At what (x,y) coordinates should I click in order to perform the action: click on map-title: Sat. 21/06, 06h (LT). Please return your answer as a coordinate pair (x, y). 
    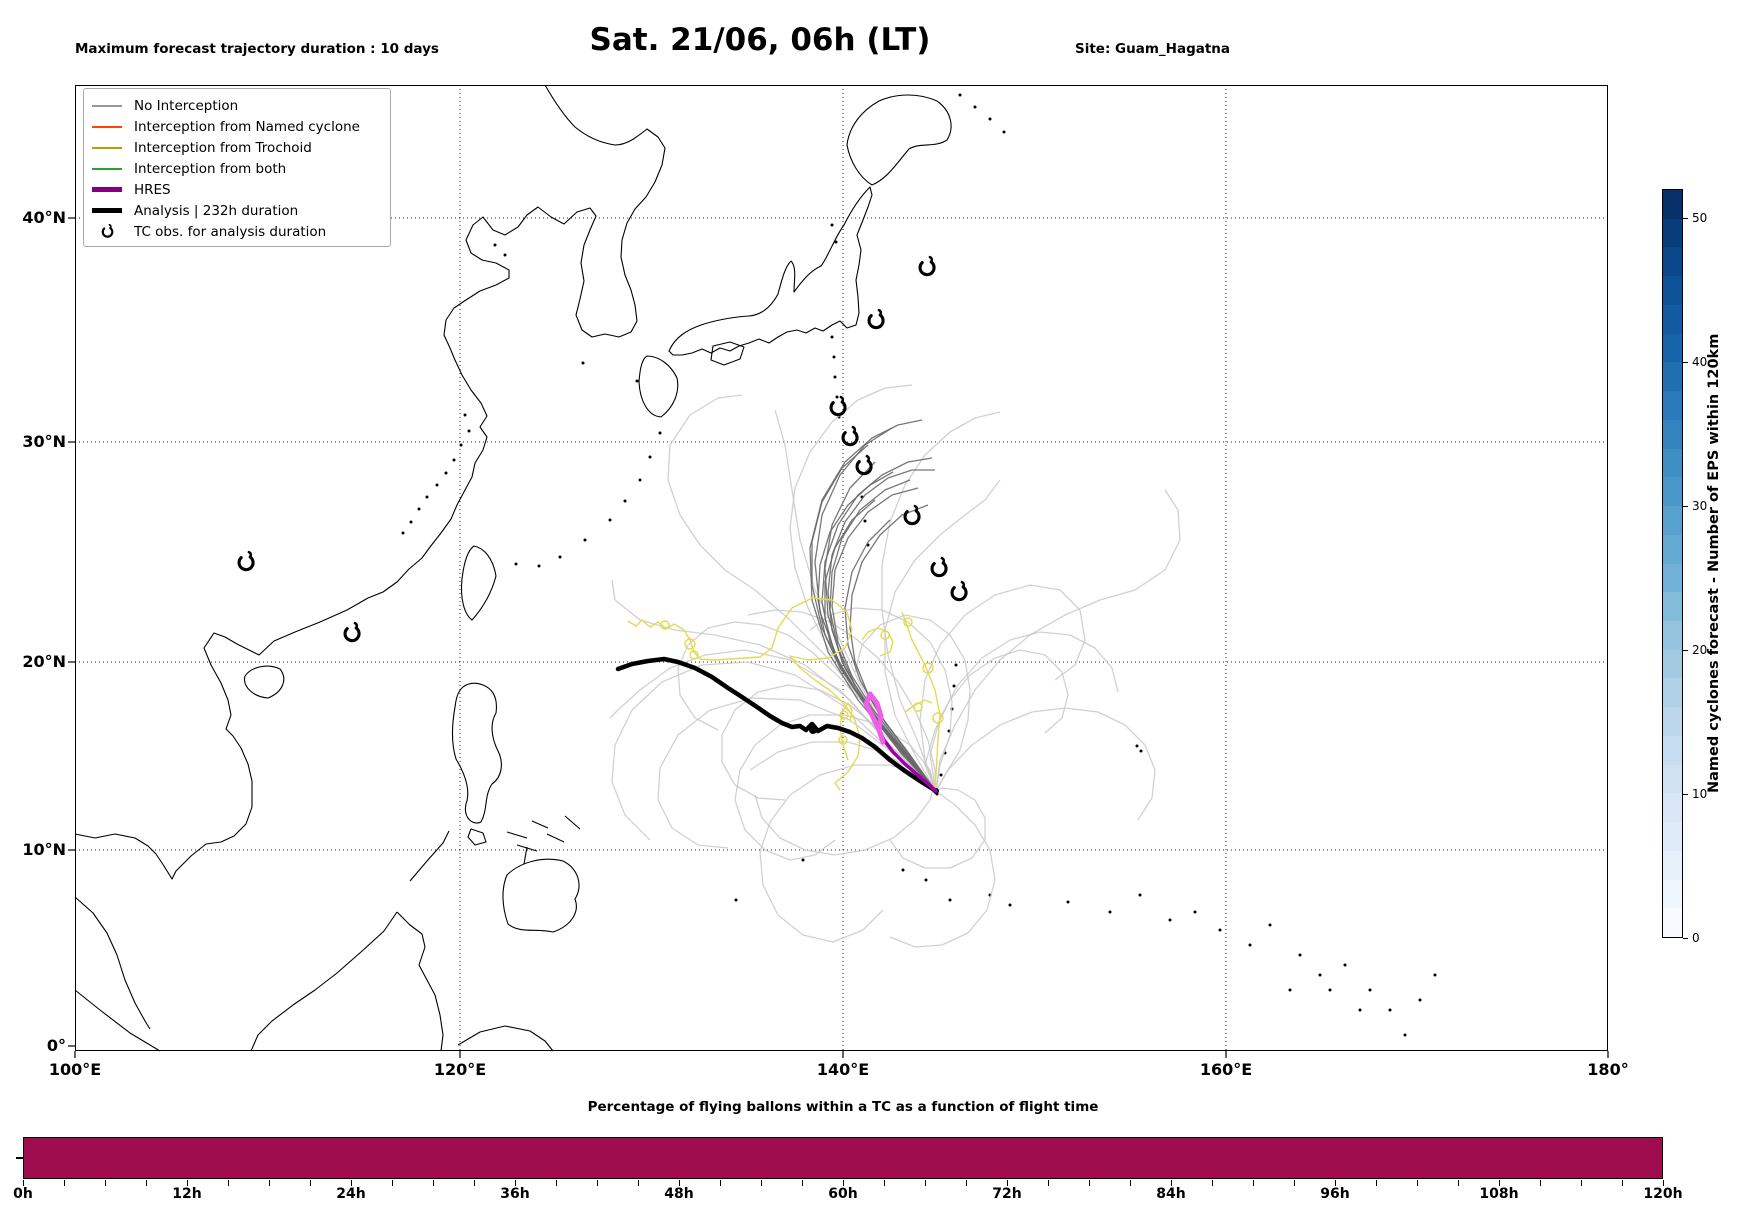
    Looking at the image, I should click on (760, 40).